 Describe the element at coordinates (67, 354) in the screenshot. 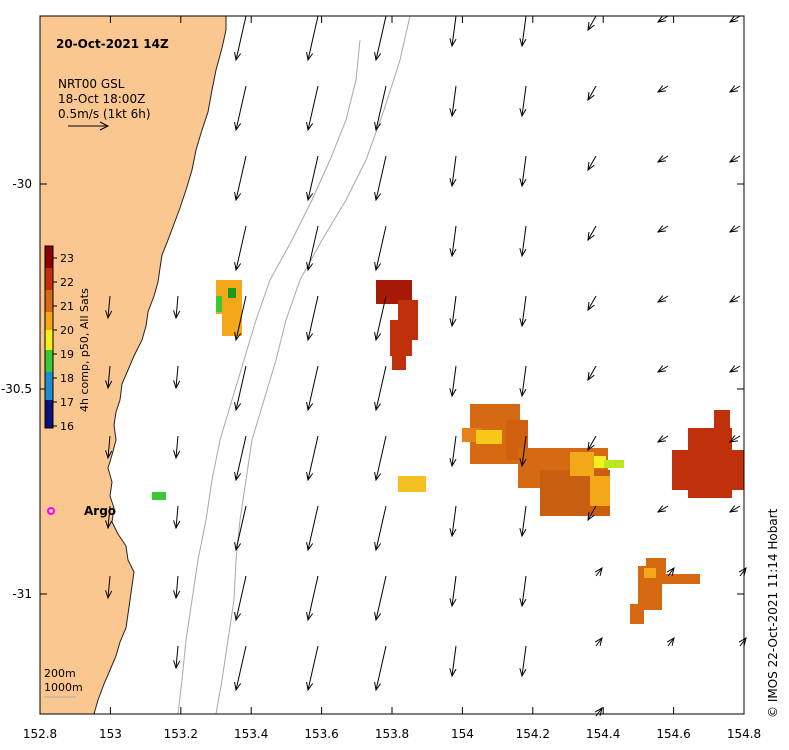

I see `colorbar-tick-label: 19` at that location.